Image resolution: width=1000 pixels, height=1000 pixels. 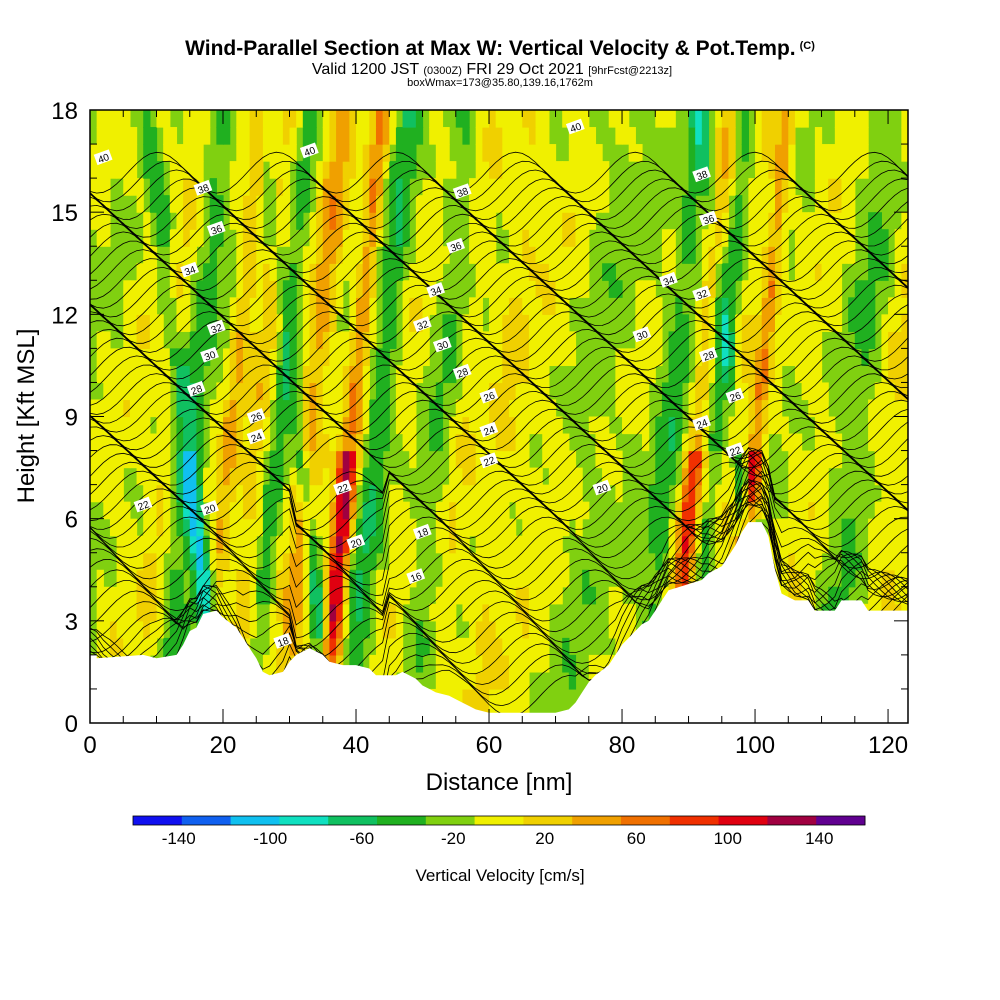 What do you see at coordinates (636, 838) in the screenshot?
I see `colorbar-tick-label: 60` at bounding box center [636, 838].